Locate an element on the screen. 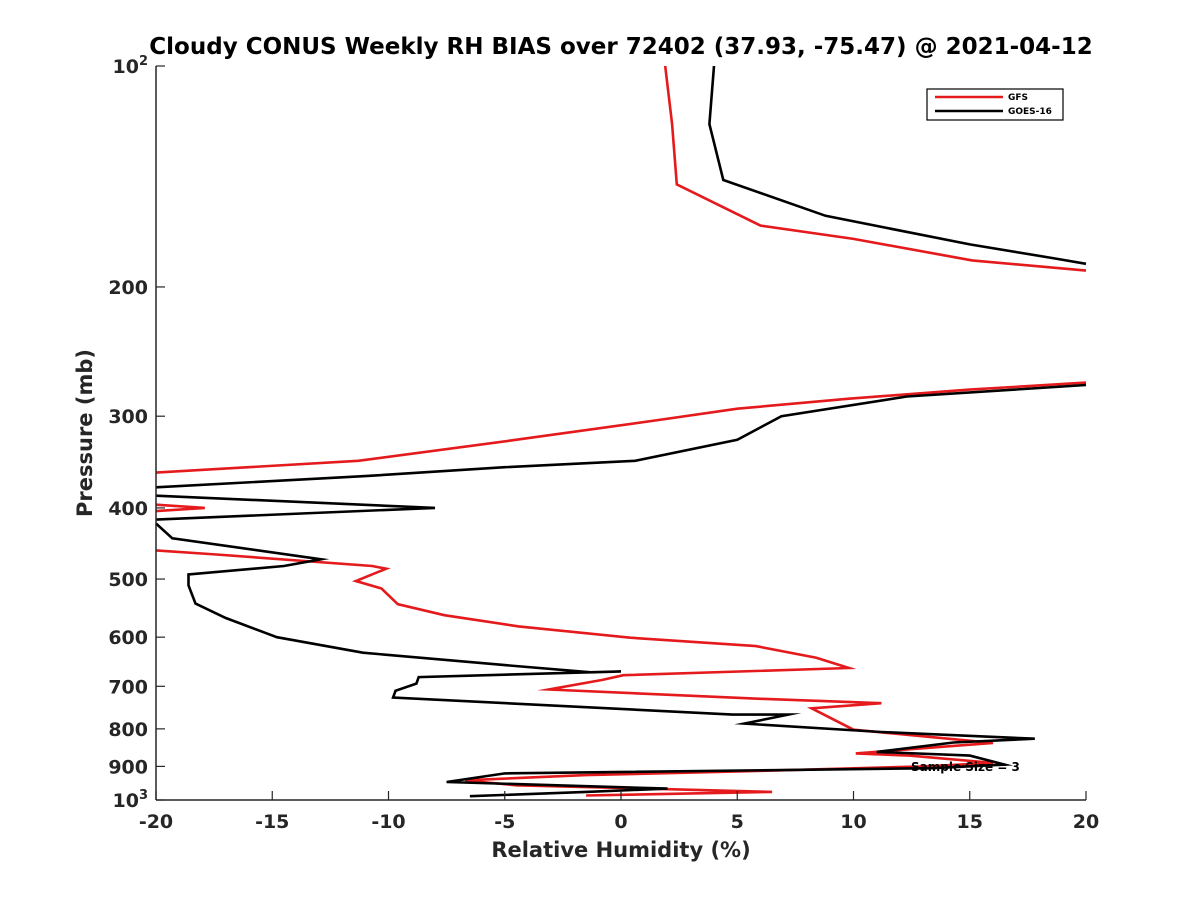 This screenshot has width=1200, height=900. y-tick-label: 10³ is located at coordinates (131, 800).